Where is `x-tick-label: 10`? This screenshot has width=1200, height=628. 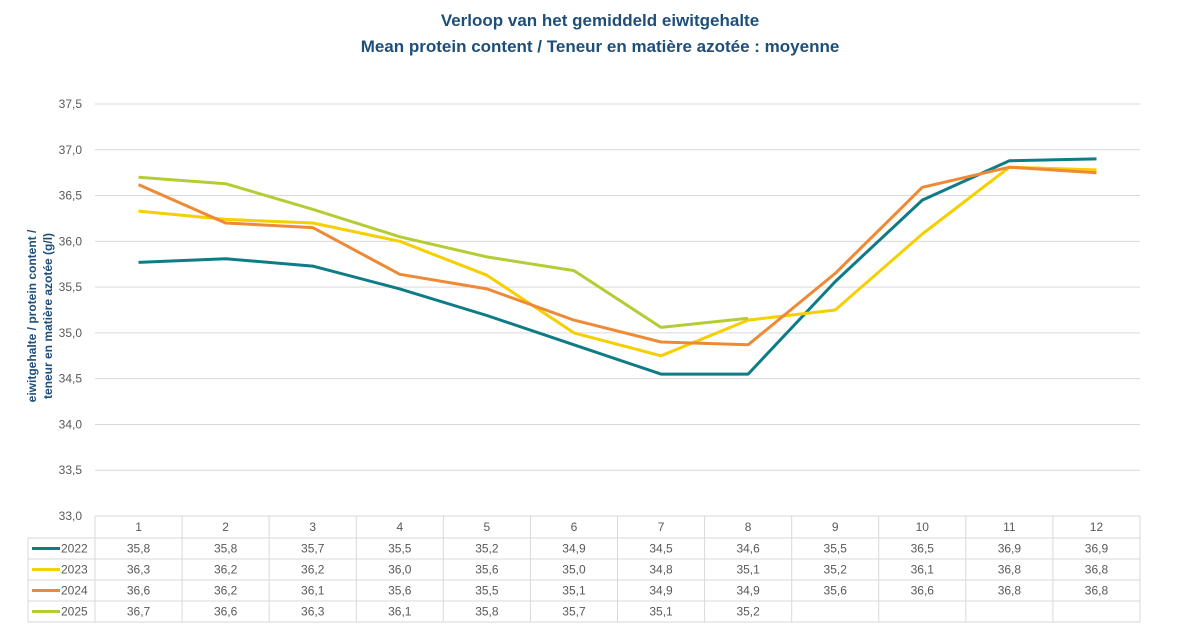 x-tick-label: 10 is located at coordinates (923, 527).